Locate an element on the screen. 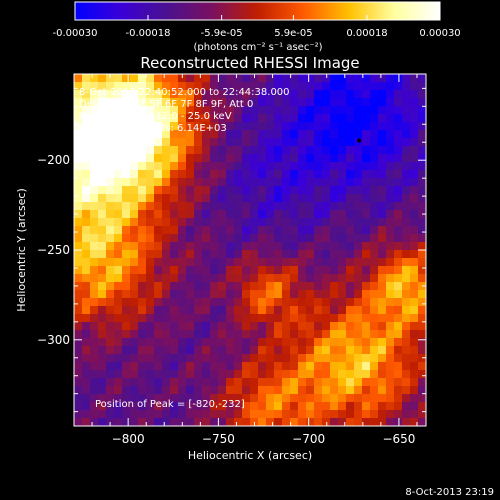  colorbar is located at coordinates (257, 11).